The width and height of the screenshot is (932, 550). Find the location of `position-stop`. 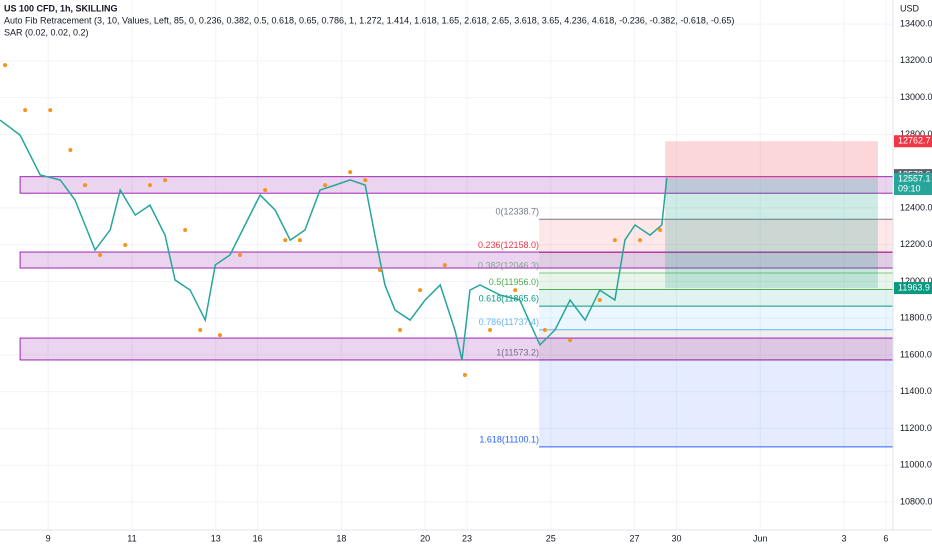

position-stop is located at coordinates (771, 160).